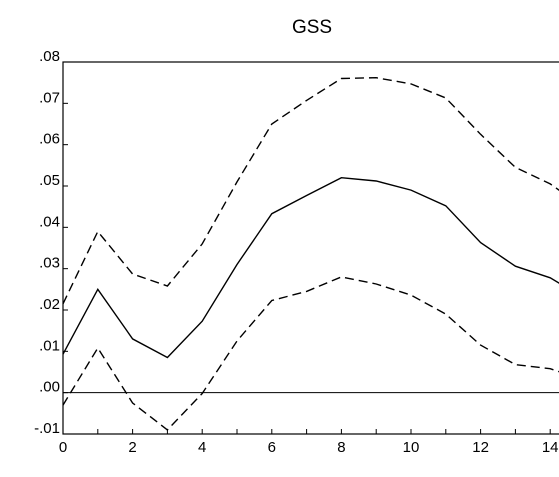 This screenshot has width=559, height=477. What do you see at coordinates (49, 345) in the screenshot?
I see `y-tick-label: .01` at bounding box center [49, 345].